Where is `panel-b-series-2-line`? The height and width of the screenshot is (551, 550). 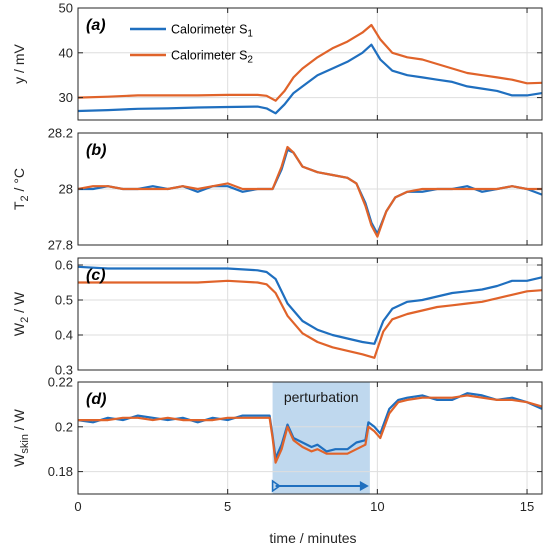
panel-b-series-2-line is located at coordinates (309, 191).